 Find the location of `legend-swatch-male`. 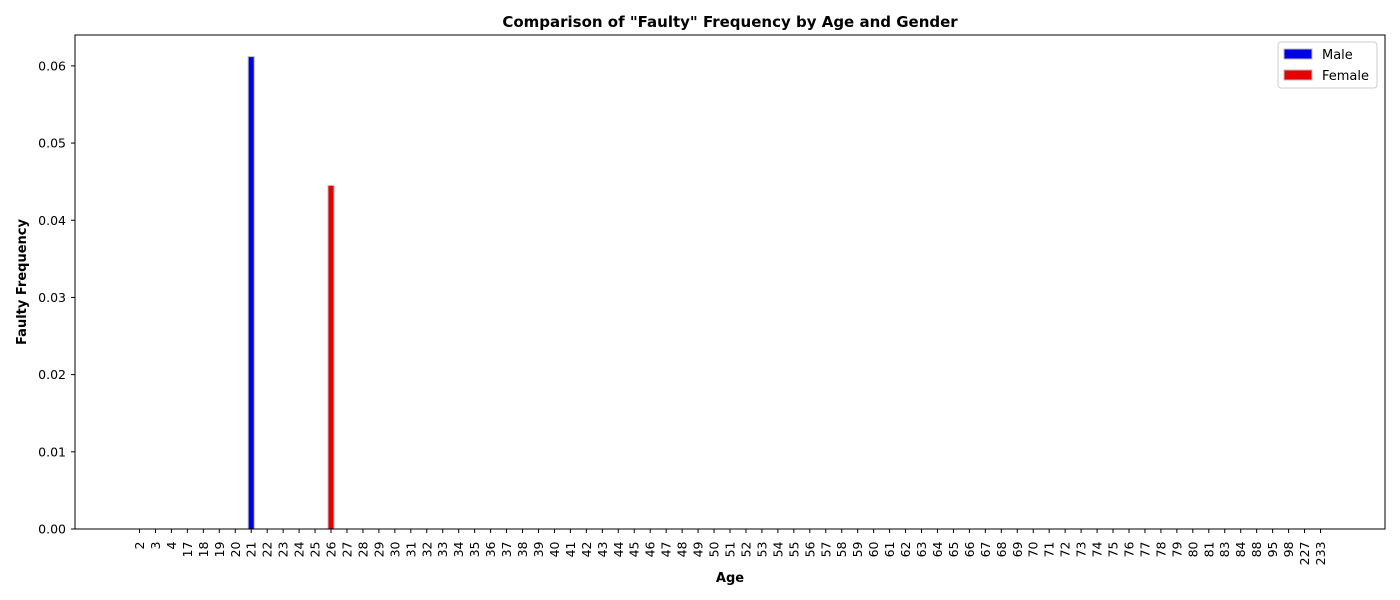

legend-swatch-male is located at coordinates (1298, 54).